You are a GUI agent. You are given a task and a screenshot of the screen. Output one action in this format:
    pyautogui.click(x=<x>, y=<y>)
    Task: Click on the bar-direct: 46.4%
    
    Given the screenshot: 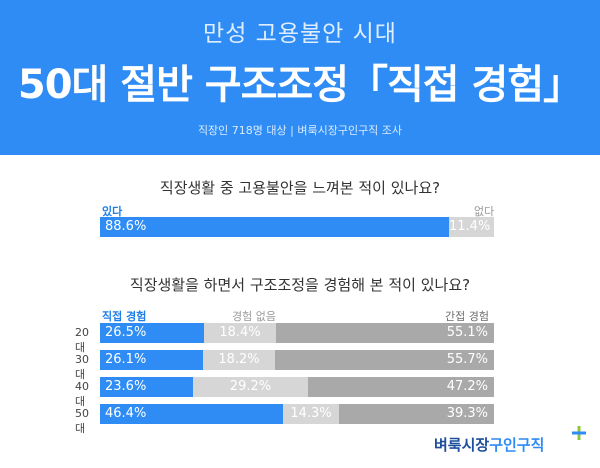 What is the action you would take?
    pyautogui.click(x=191, y=414)
    